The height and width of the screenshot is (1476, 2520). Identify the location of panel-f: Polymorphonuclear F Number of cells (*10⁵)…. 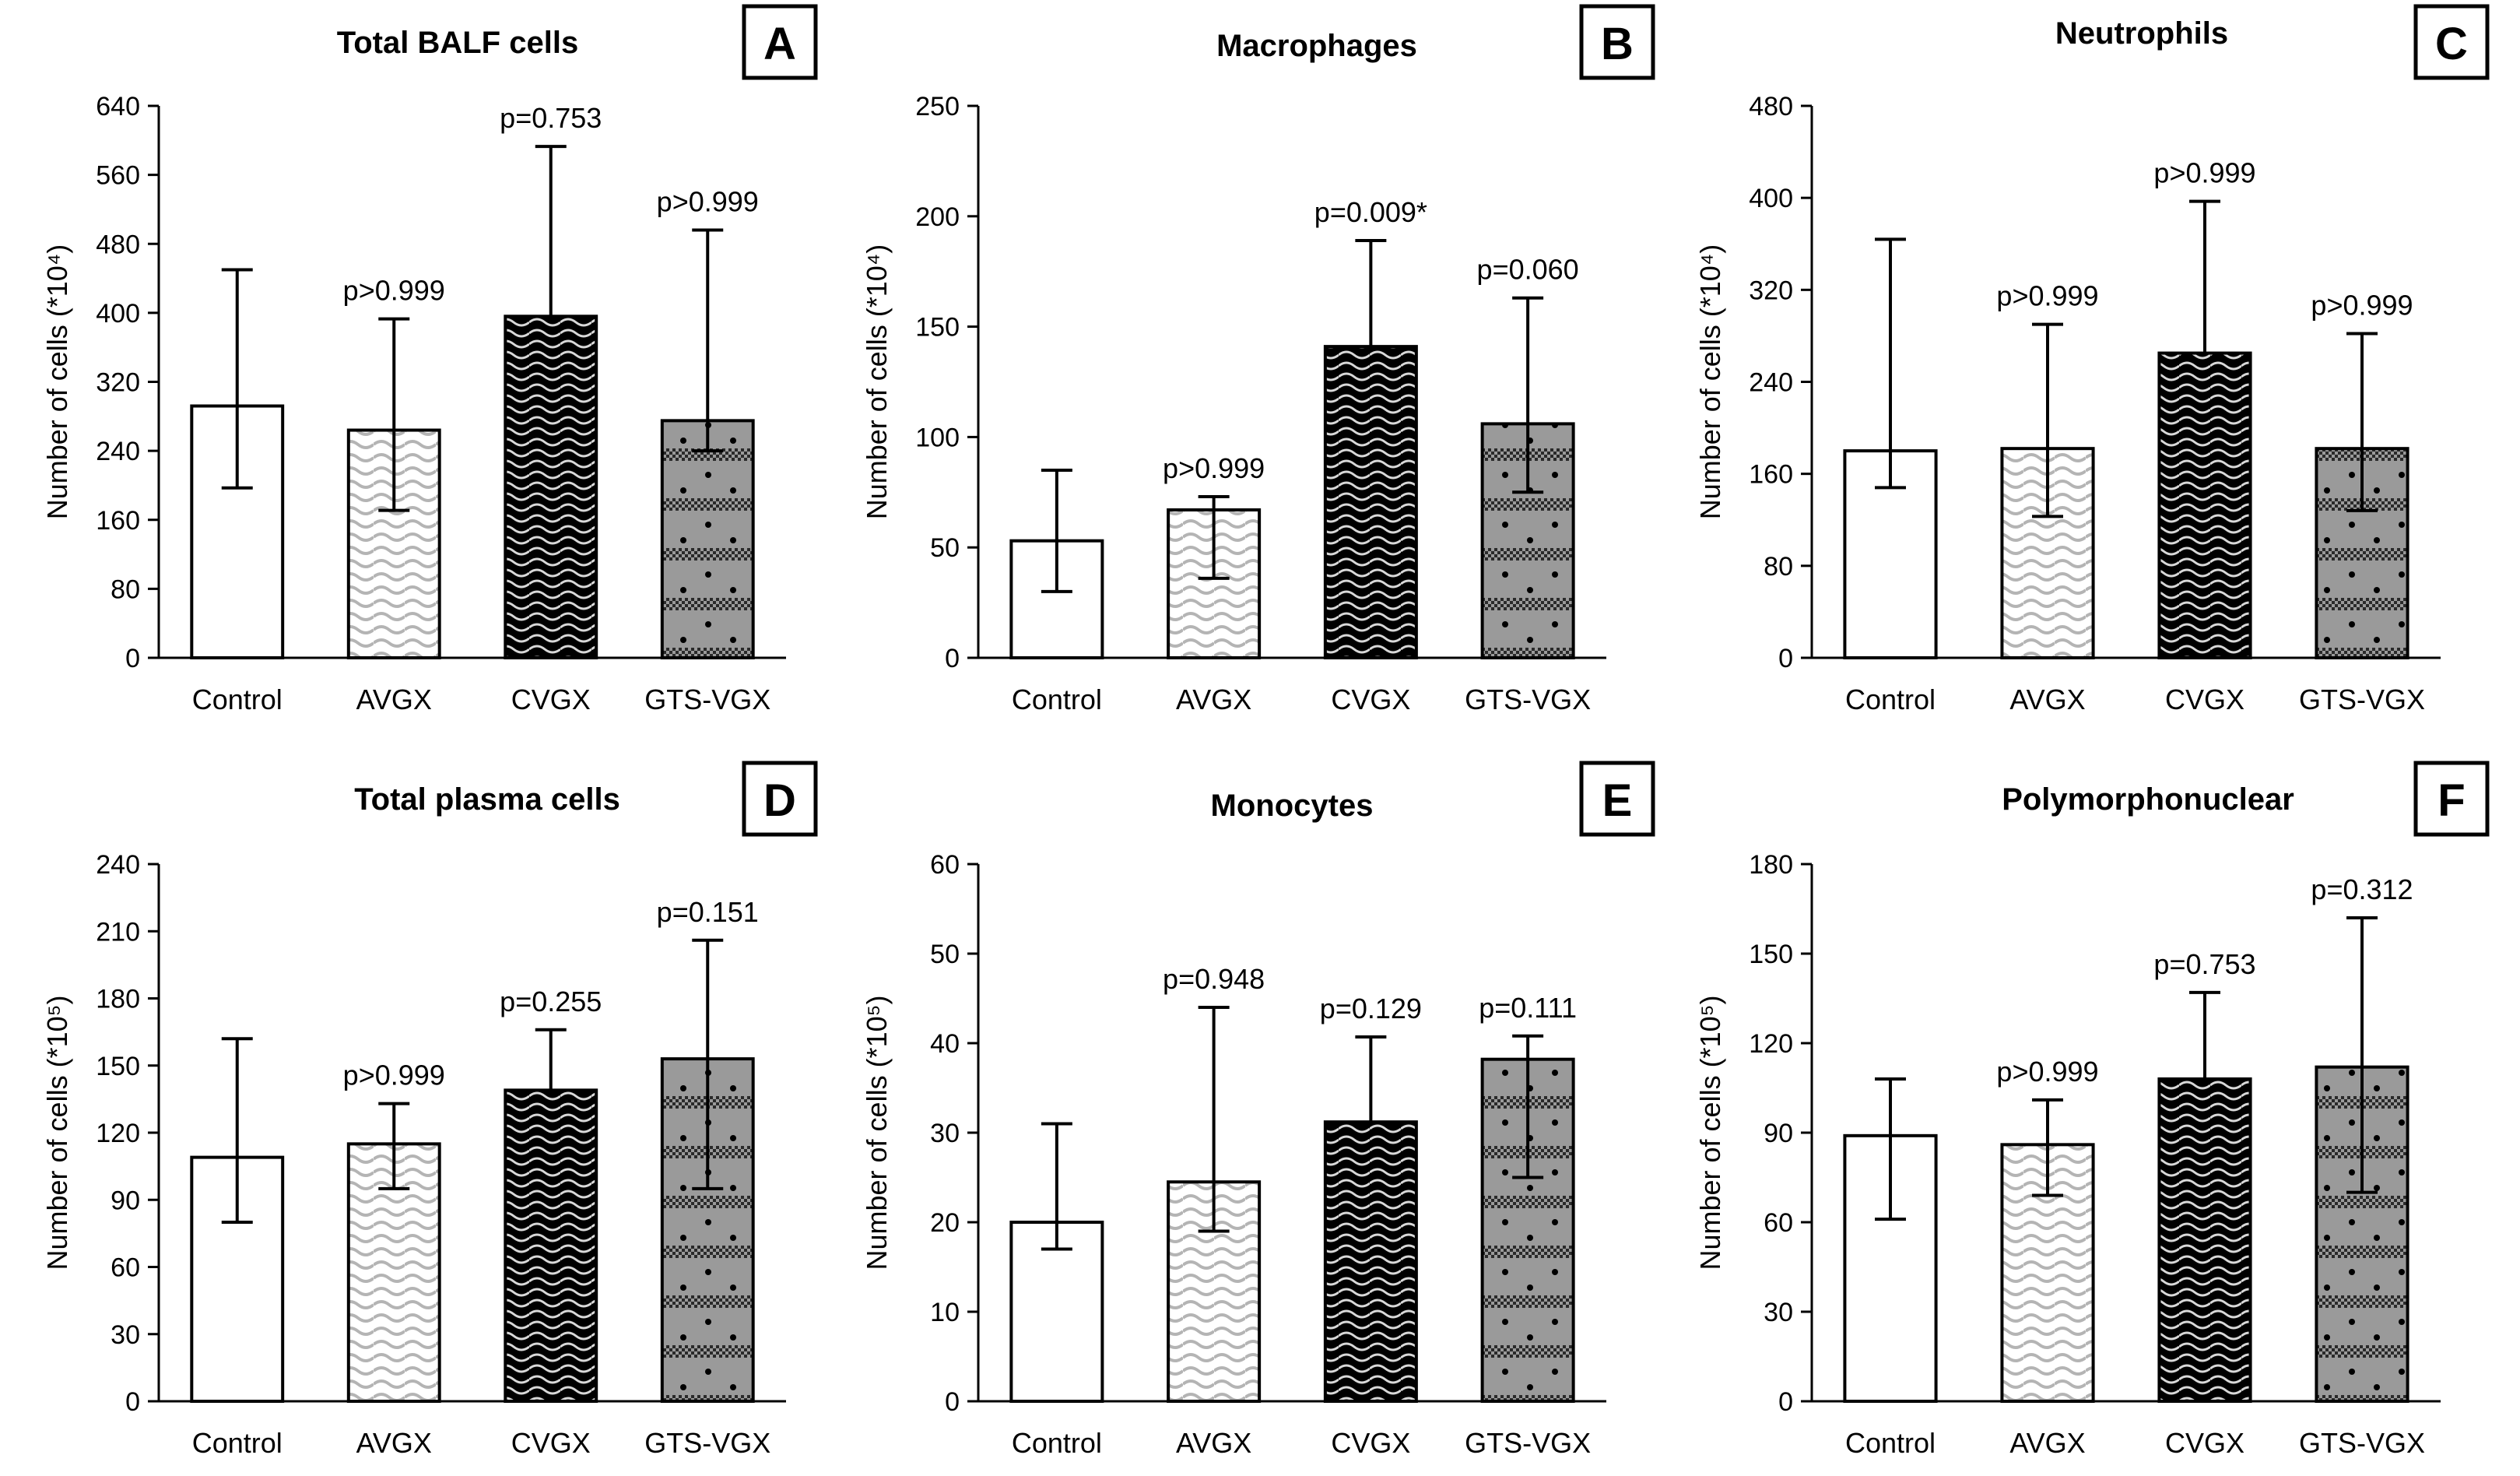
(2092, 1110).